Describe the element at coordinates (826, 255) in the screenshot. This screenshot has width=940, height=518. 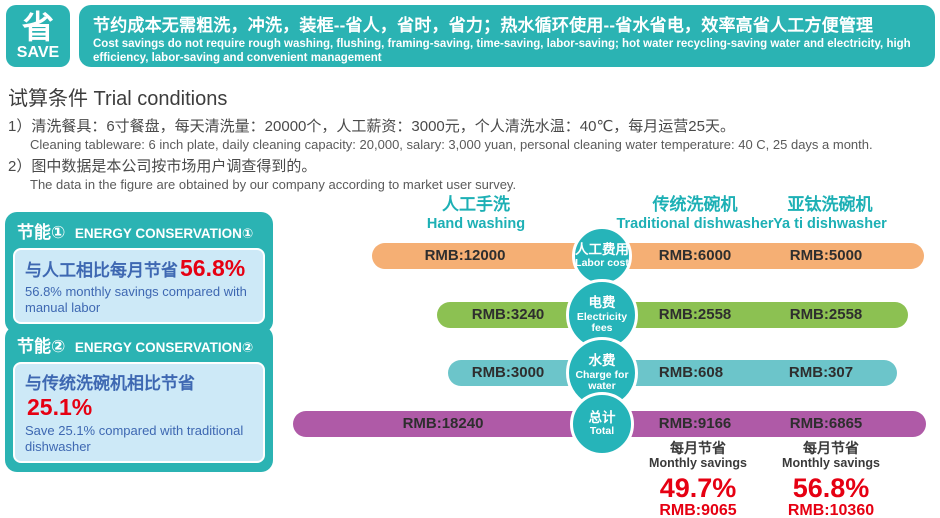
I see `value-labor-yati: RMB:5000` at that location.